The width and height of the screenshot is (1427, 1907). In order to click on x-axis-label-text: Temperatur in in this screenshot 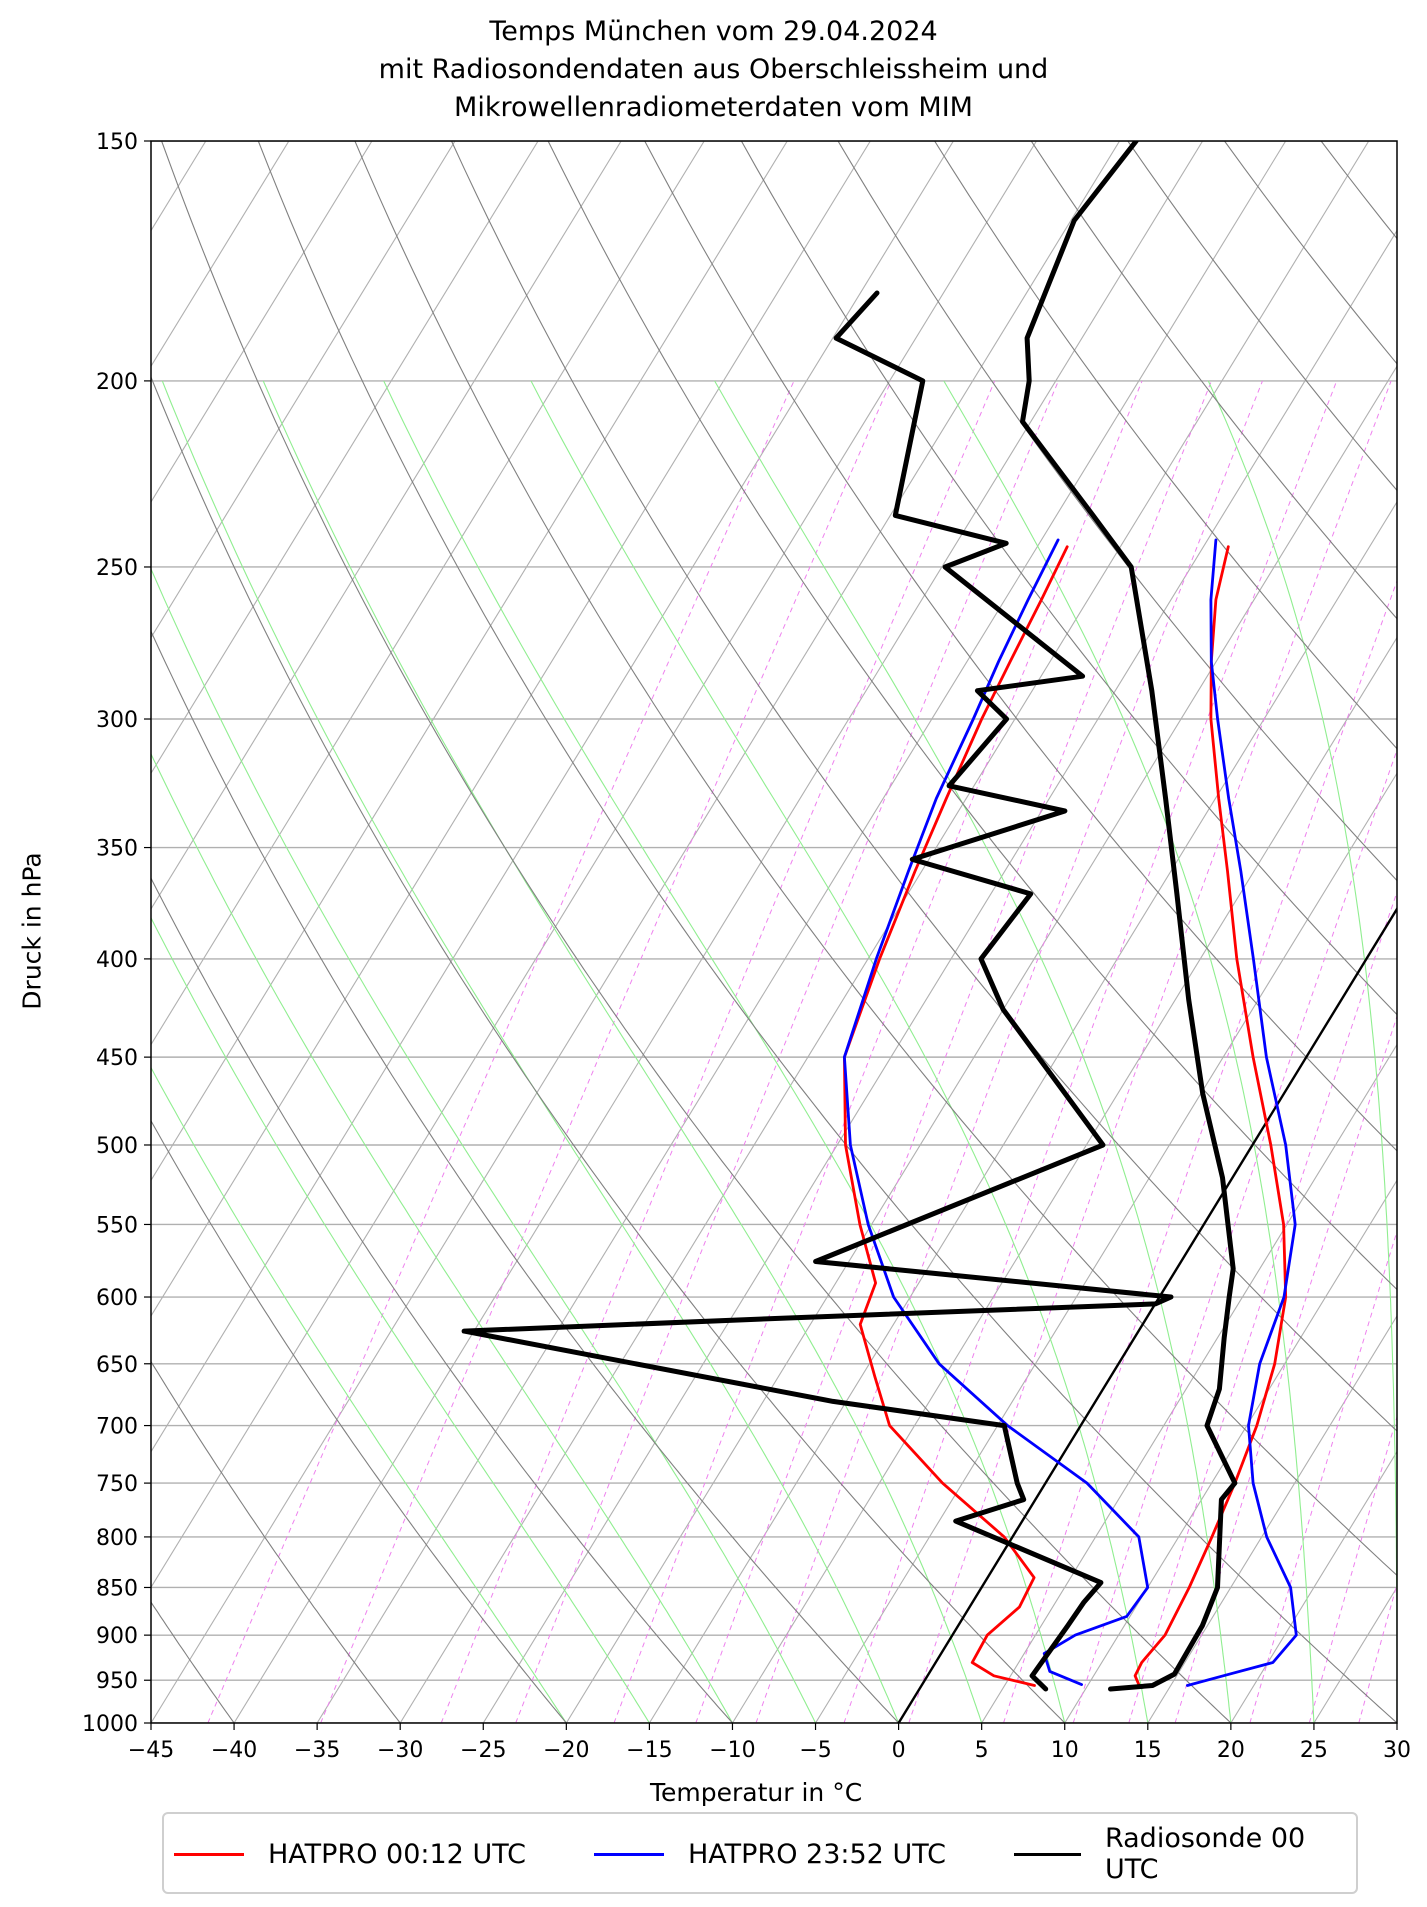, I will do `click(741, 1792)`.